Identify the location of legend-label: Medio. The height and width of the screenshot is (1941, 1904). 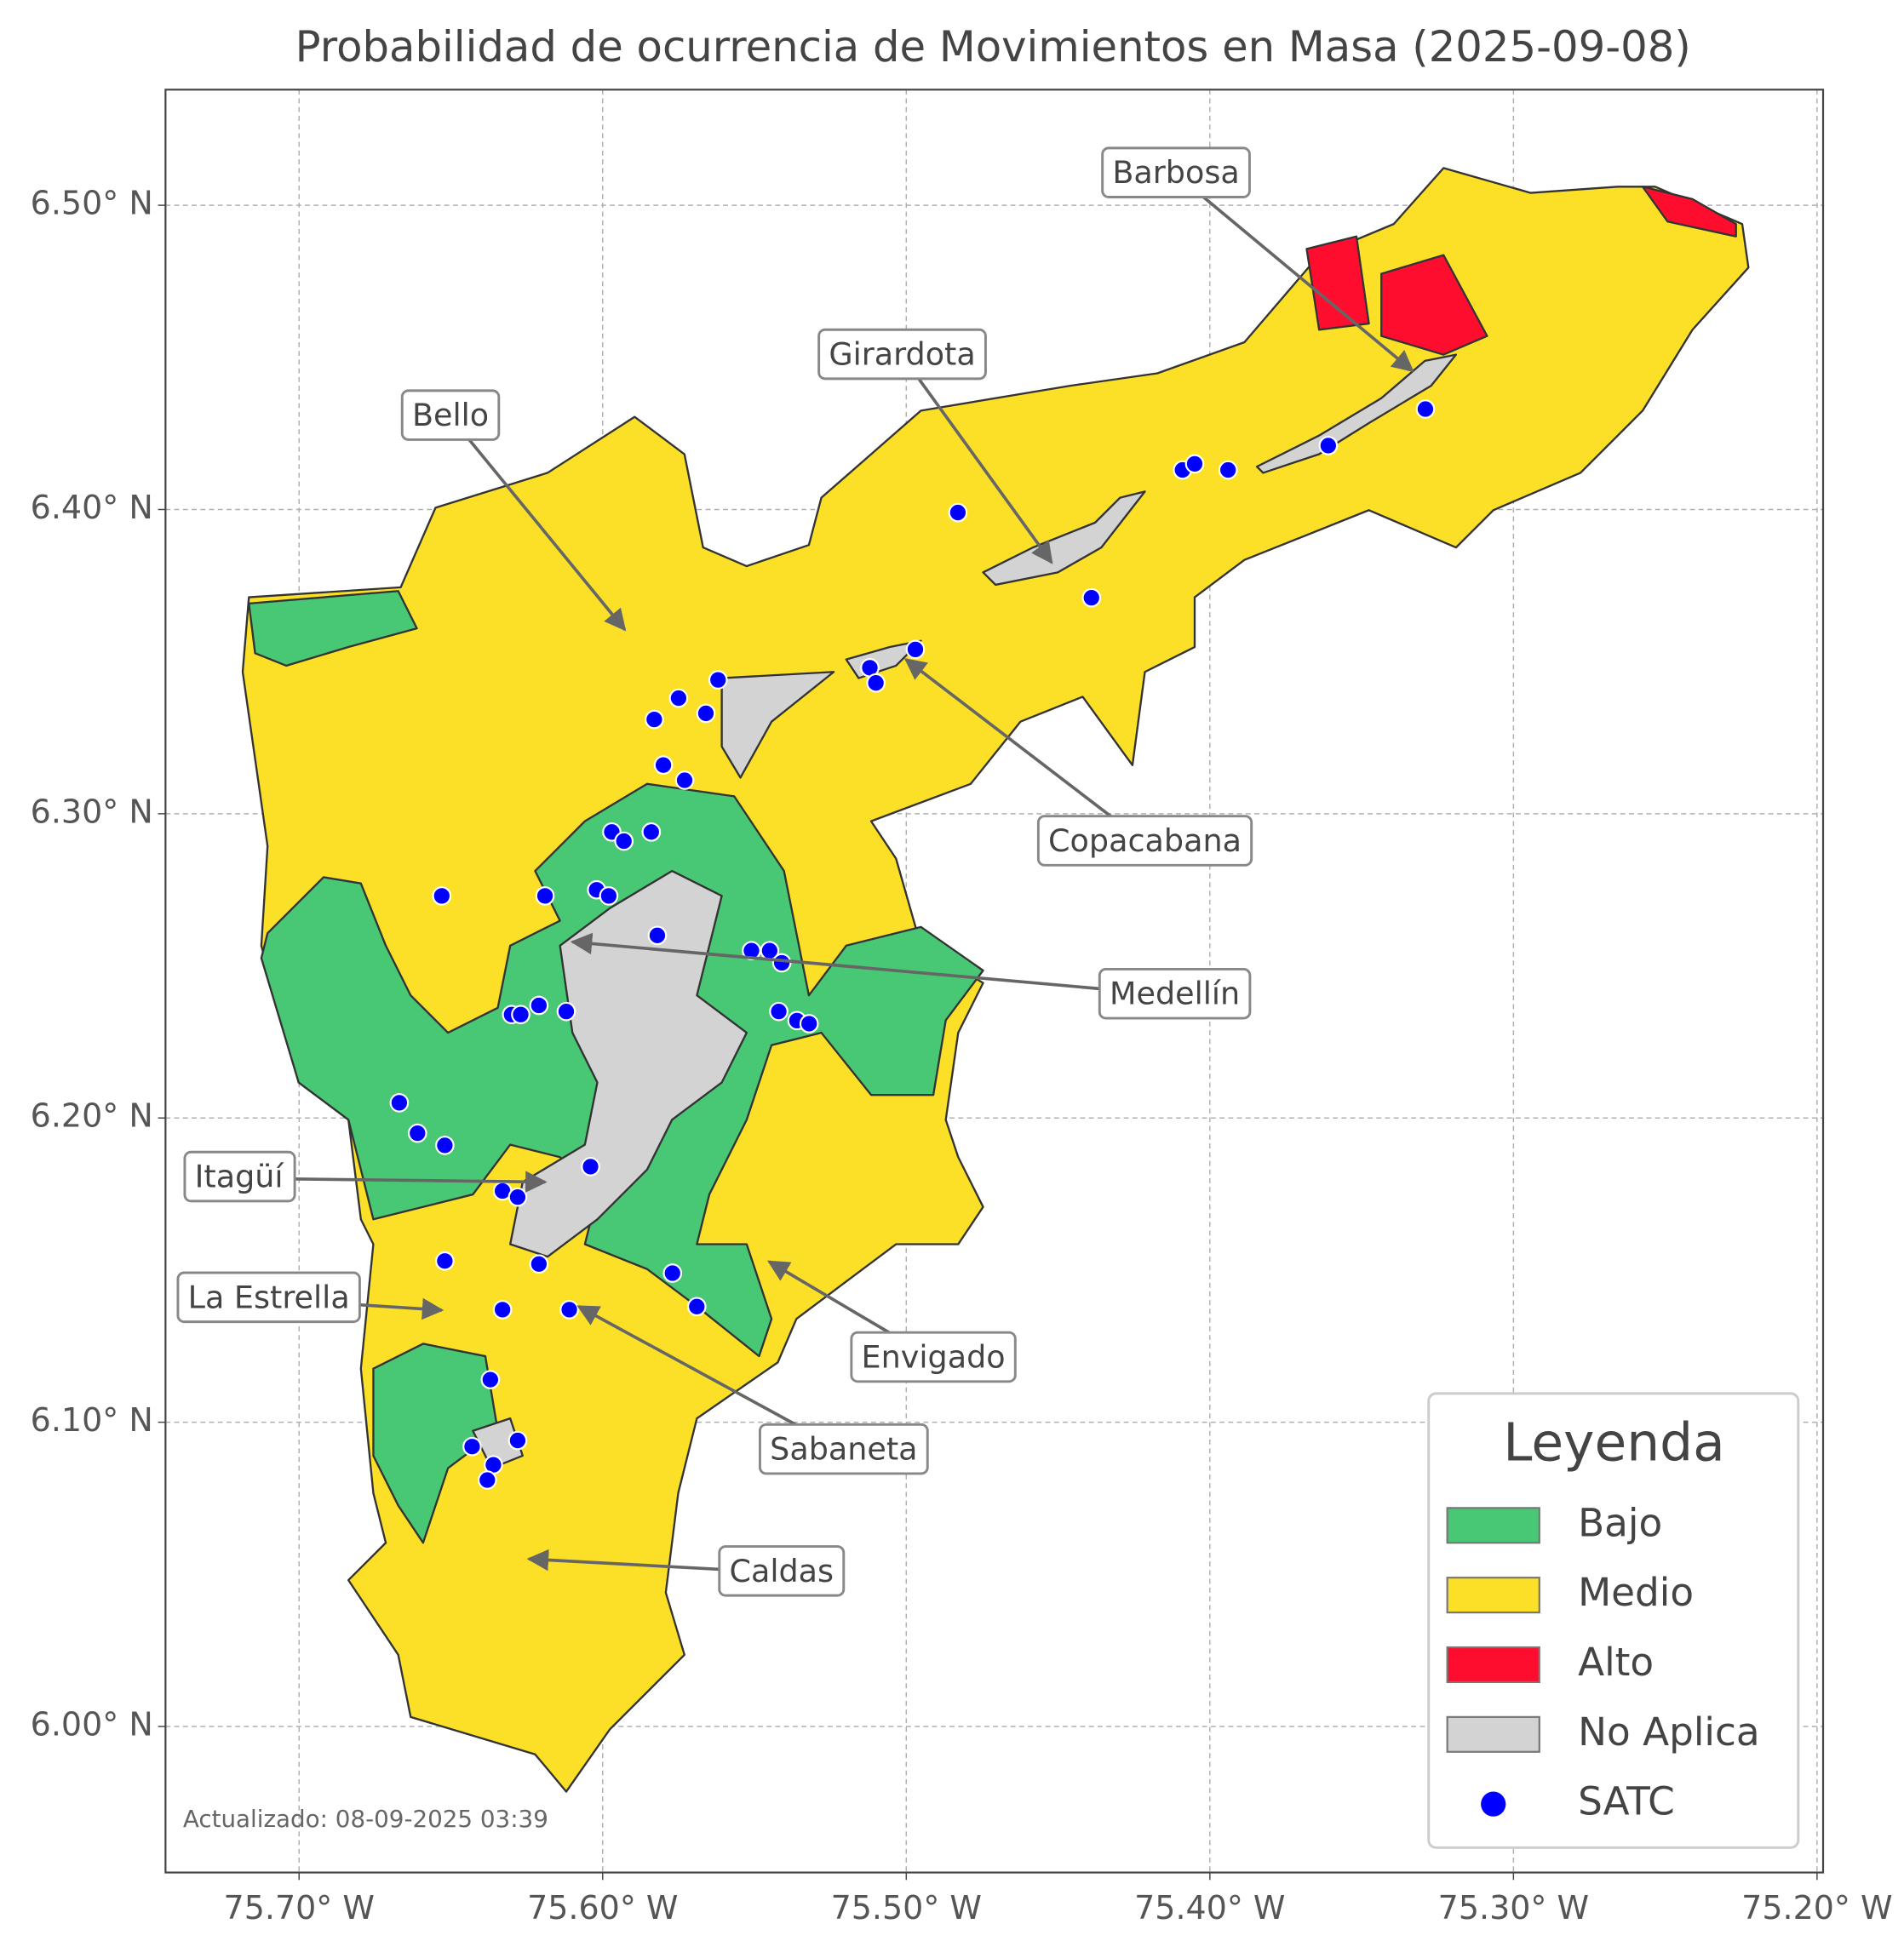
(1636, 1592).